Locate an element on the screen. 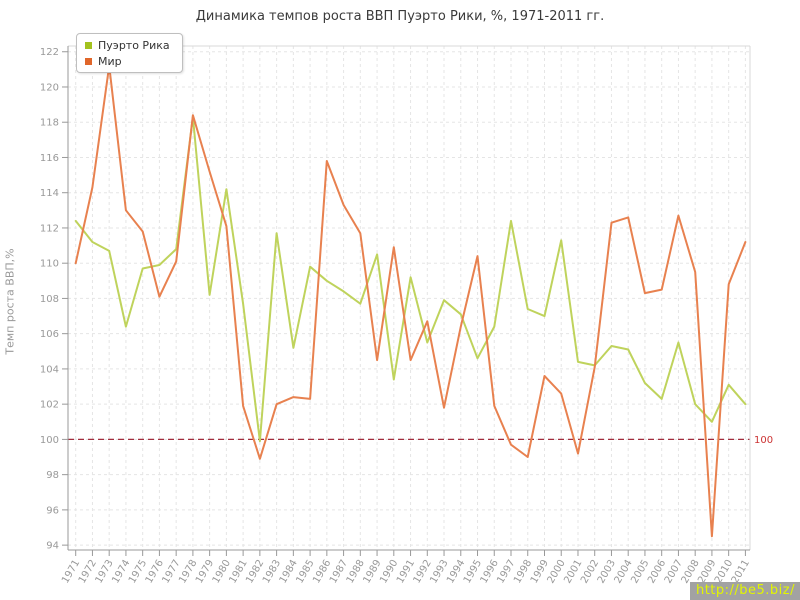  legend: Пуэрто Рика Мир is located at coordinates (129, 53).